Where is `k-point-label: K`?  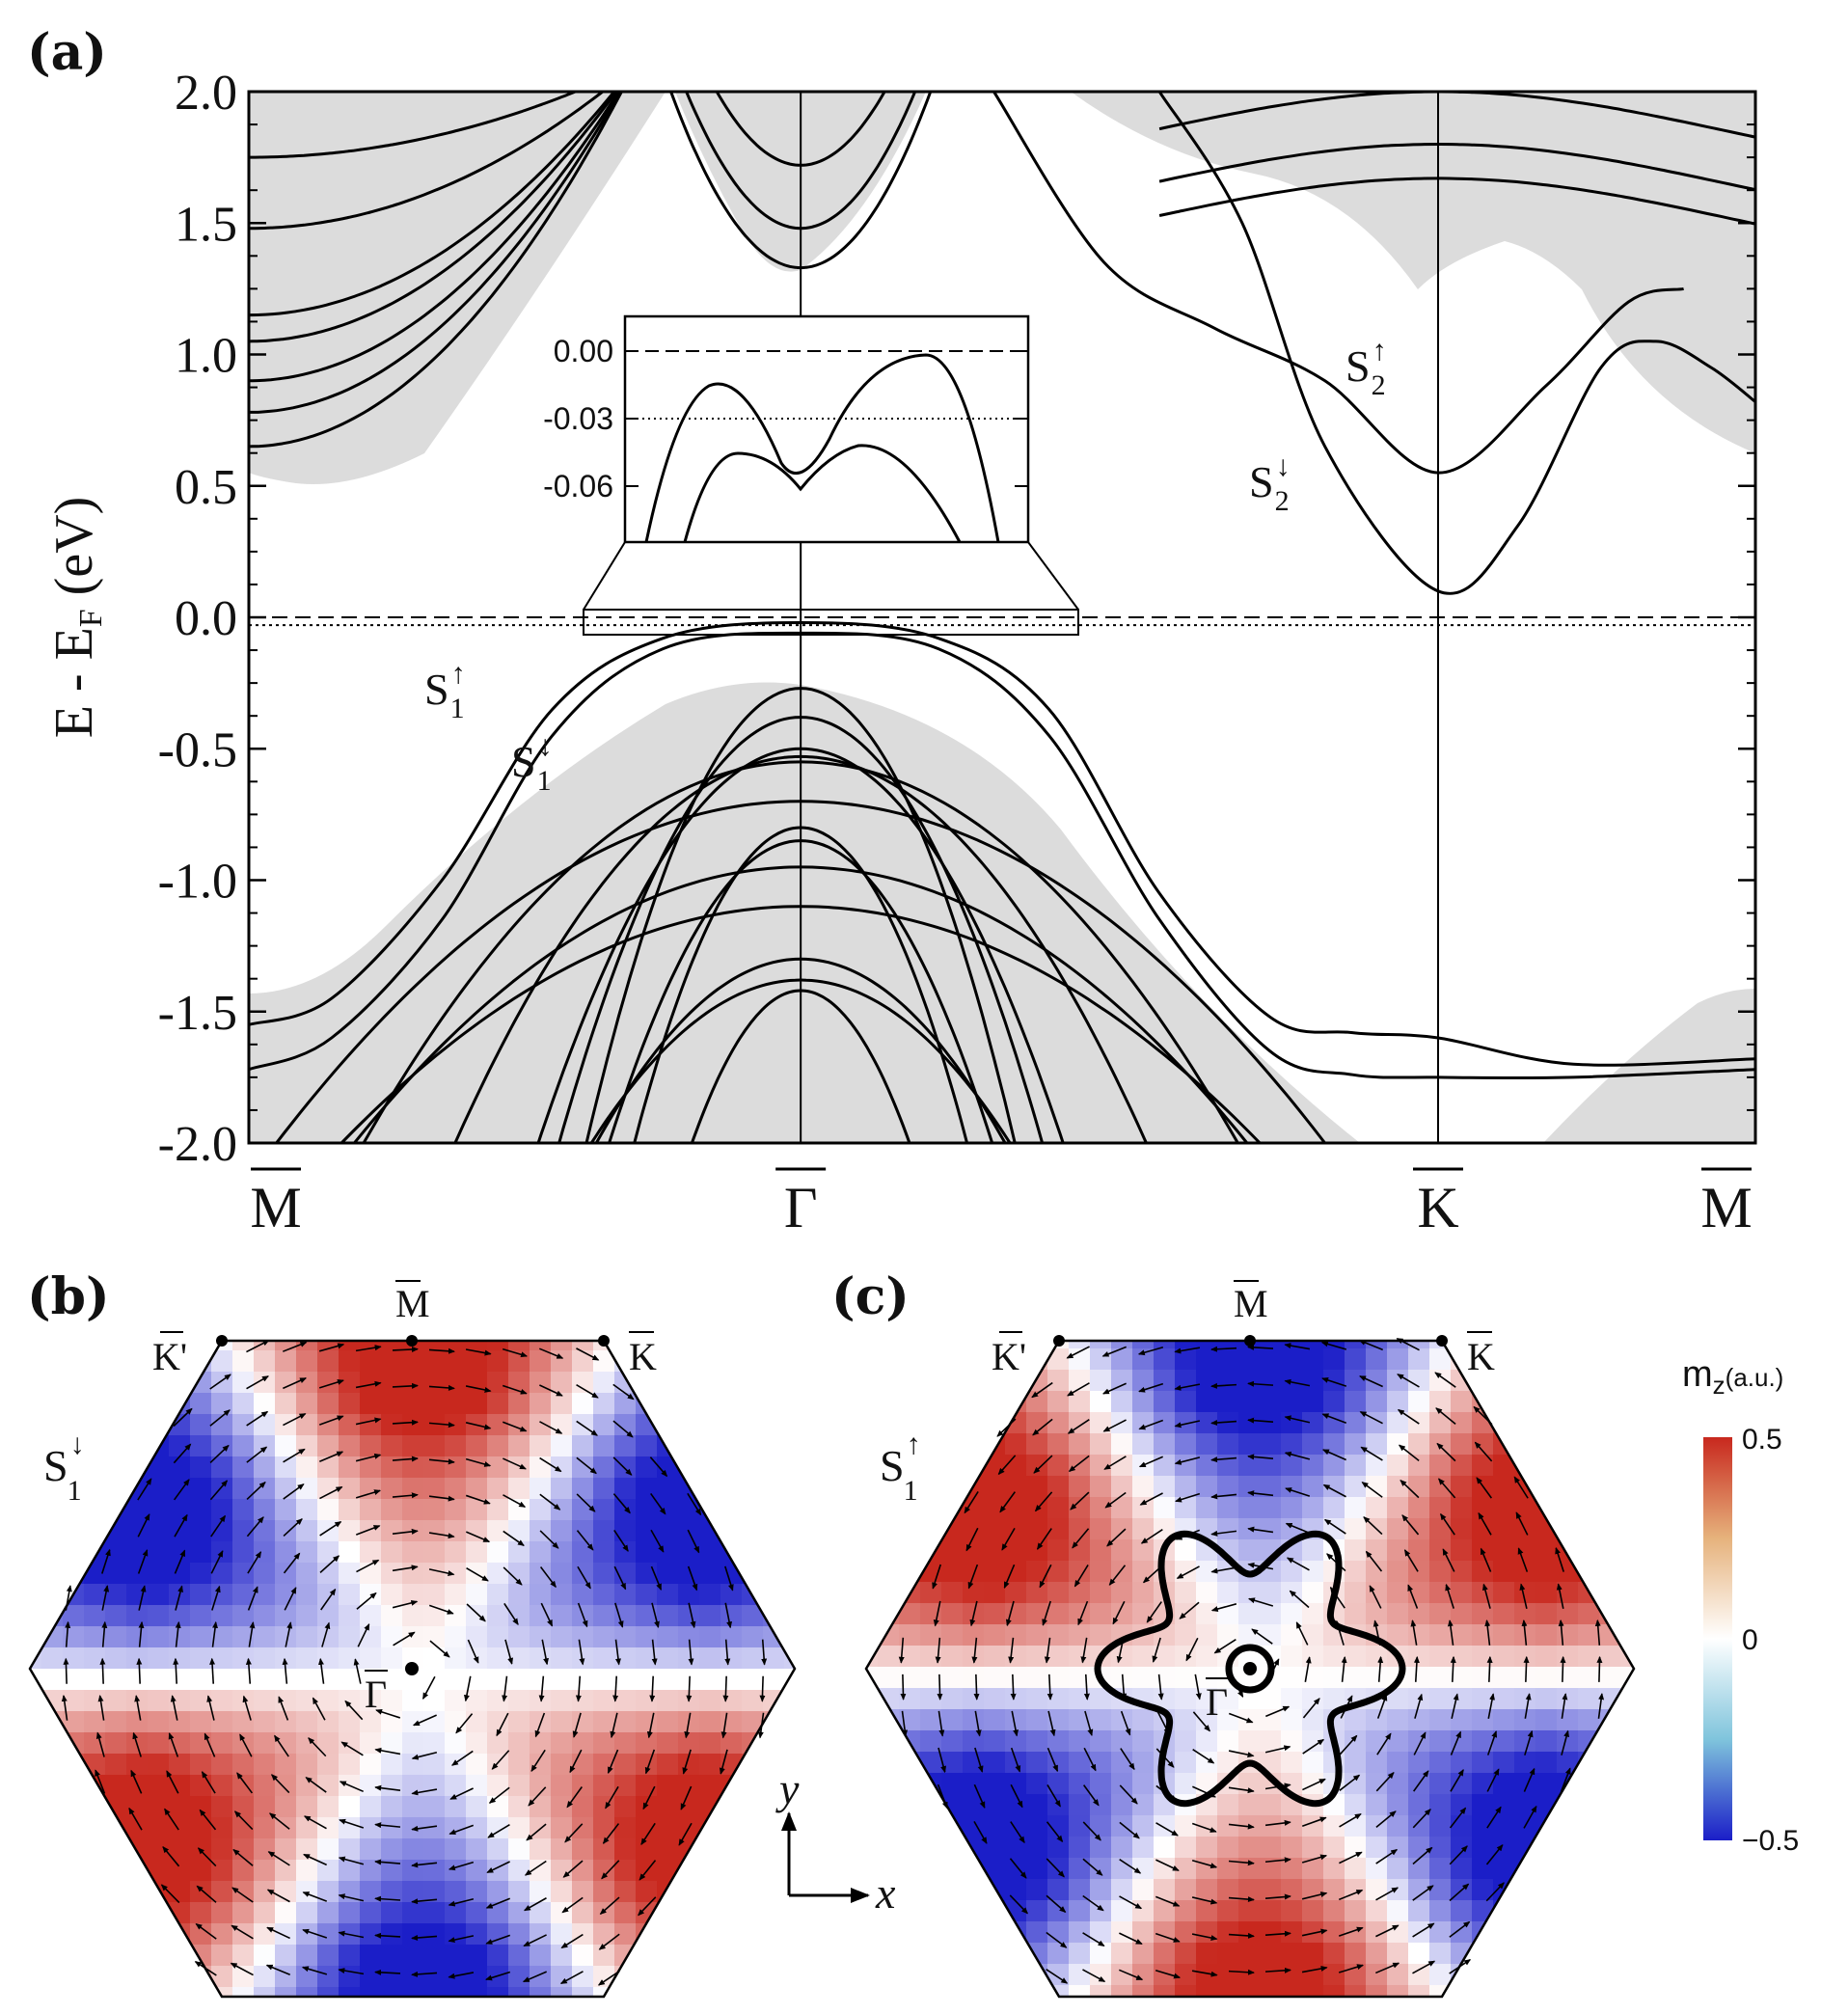
k-point-label: K is located at coordinates (1437, 1207).